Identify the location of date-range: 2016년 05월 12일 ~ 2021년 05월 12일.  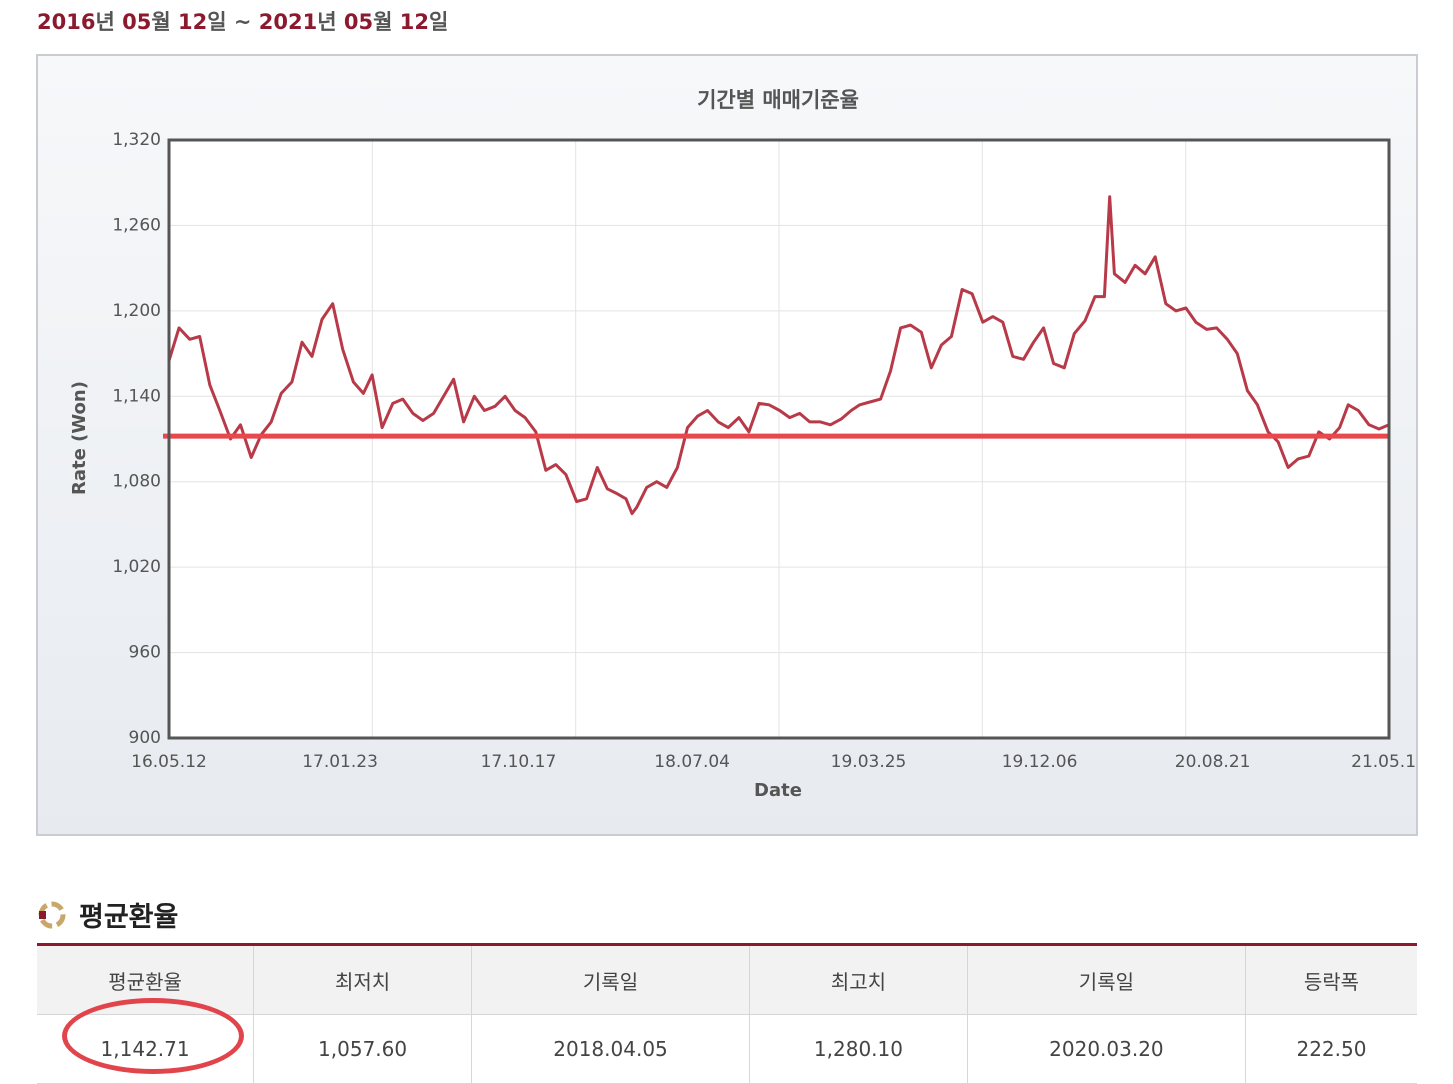
(242, 21).